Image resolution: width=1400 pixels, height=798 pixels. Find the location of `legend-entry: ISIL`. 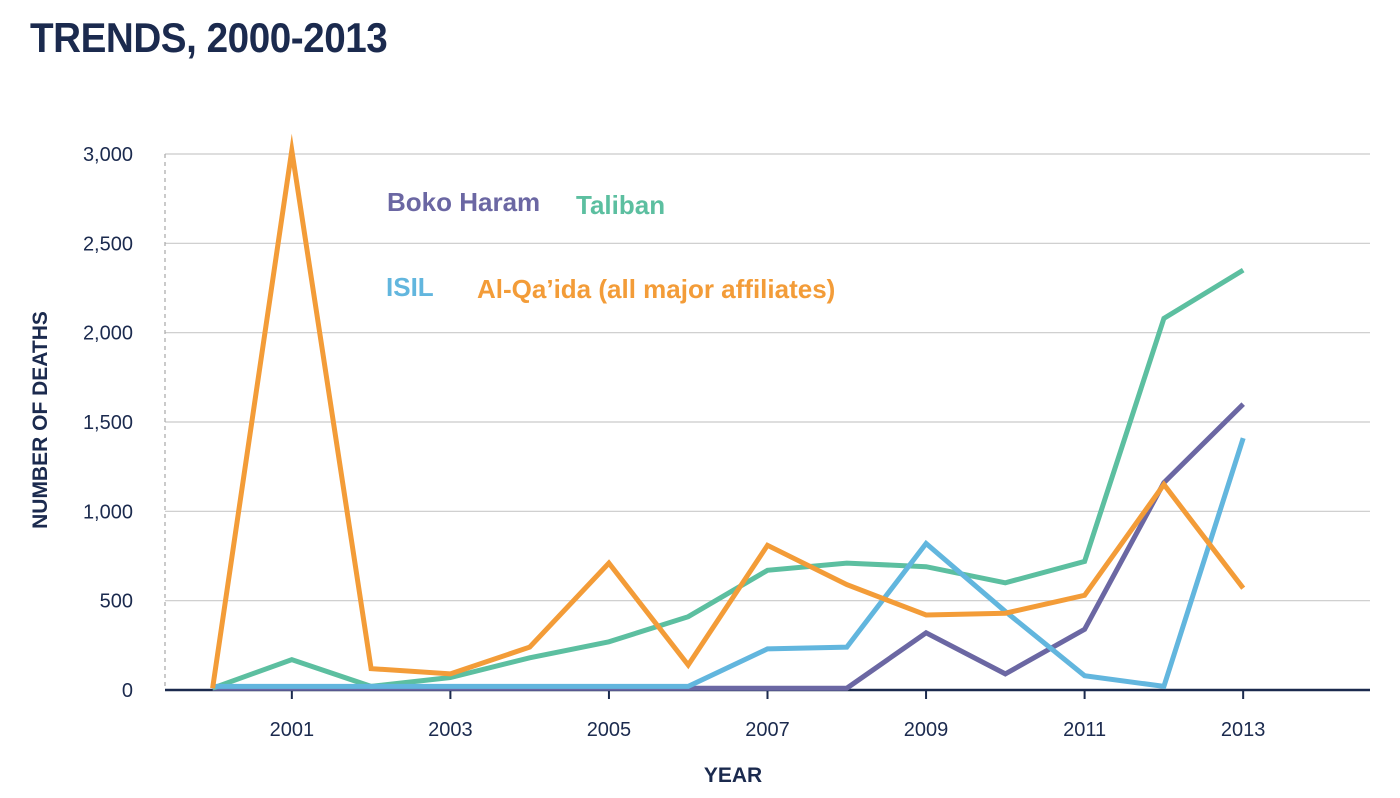

legend-entry: ISIL is located at coordinates (410, 287).